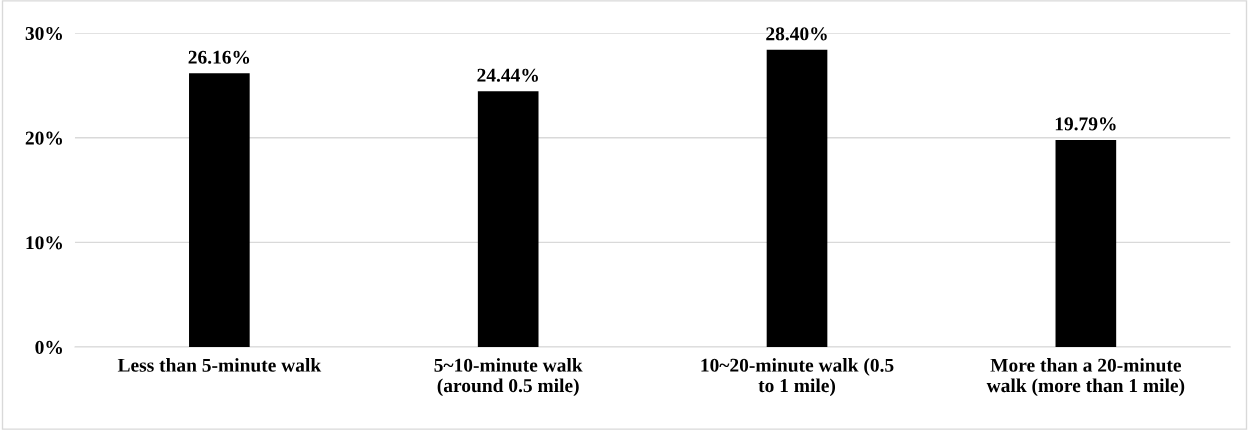 The width and height of the screenshot is (1249, 430). What do you see at coordinates (508, 377) in the screenshot?
I see `x-tick-label: 5~10-minute walk (around 0.5 mile)` at bounding box center [508, 377].